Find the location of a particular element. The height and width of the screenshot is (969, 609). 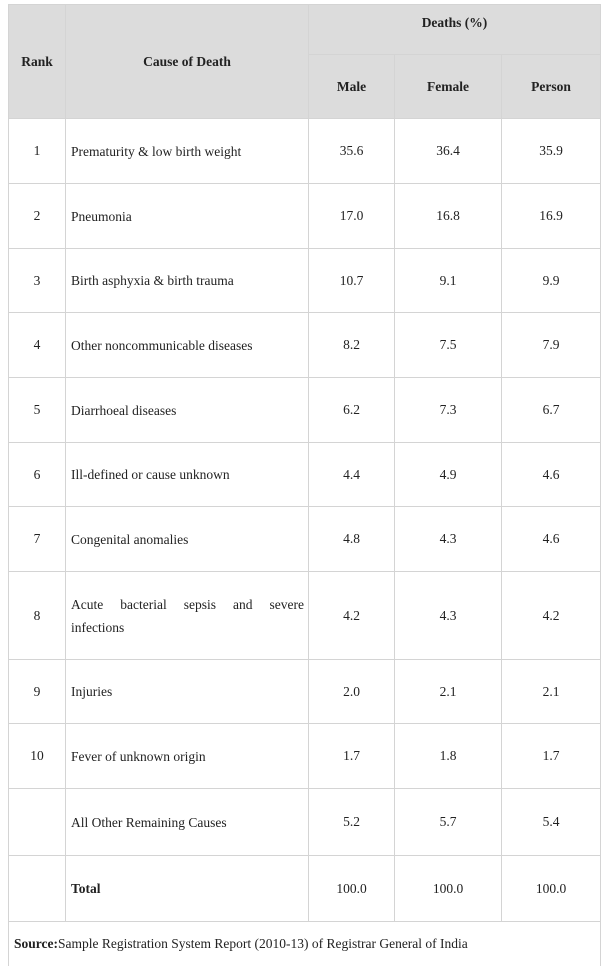

table-row: 4 Other noncommunicable diseases 8.2 7.5 7.9 is located at coordinates (304, 345).